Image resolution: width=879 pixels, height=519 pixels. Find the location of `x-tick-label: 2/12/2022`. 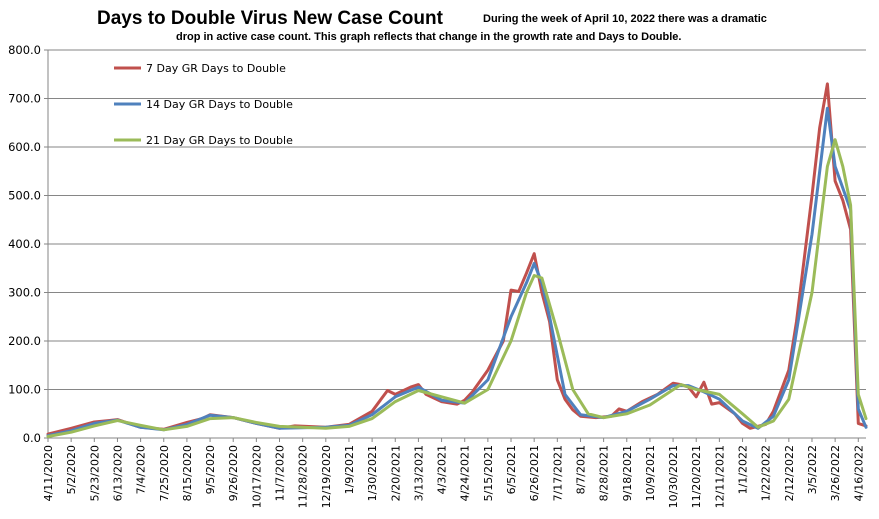

x-tick-label: 2/12/2022 is located at coordinates (789, 473).